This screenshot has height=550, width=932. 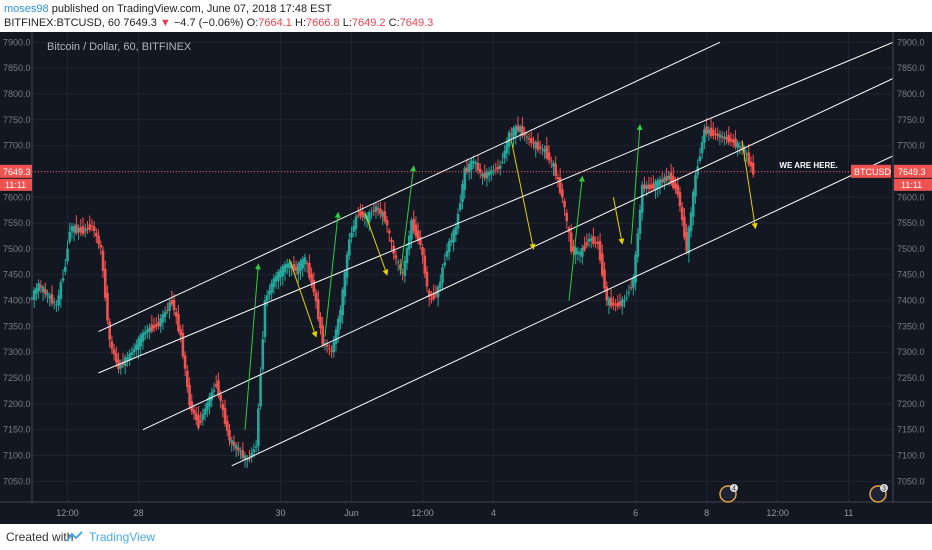 I want to click on y-tick-left: 7100.0, so click(x=17, y=456).